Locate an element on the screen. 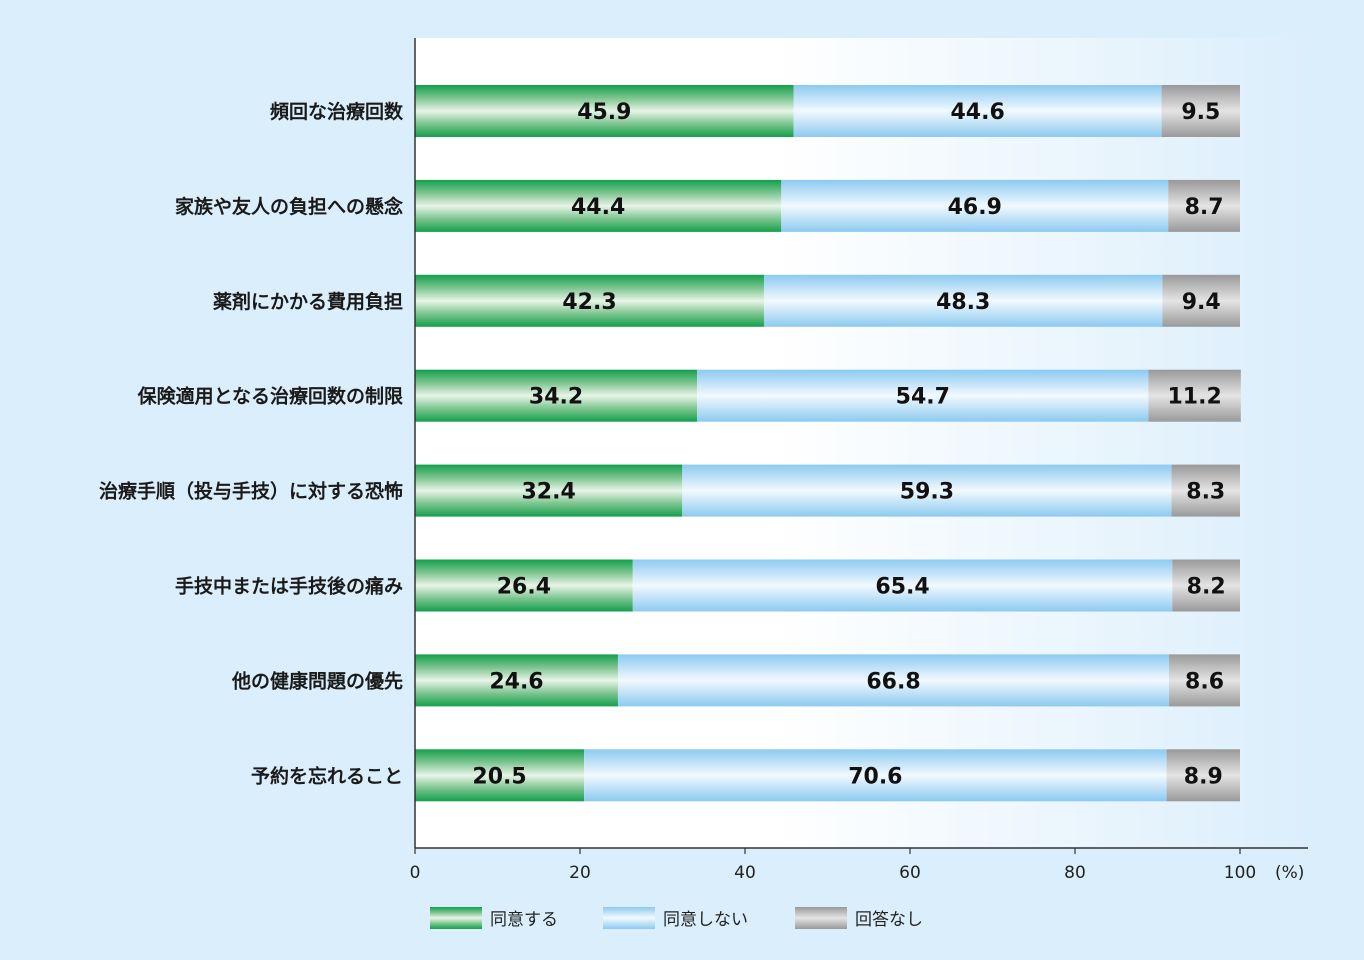  data-label: 8.3 is located at coordinates (1205, 492).